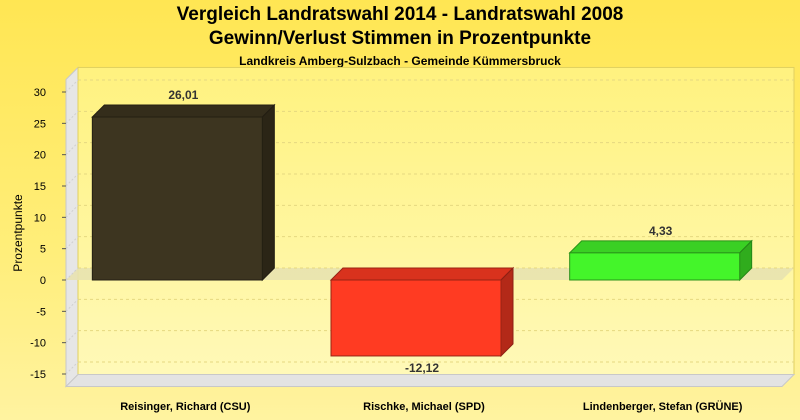  Describe the element at coordinates (40, 218) in the screenshot. I see `y-tick-label: 10` at that location.